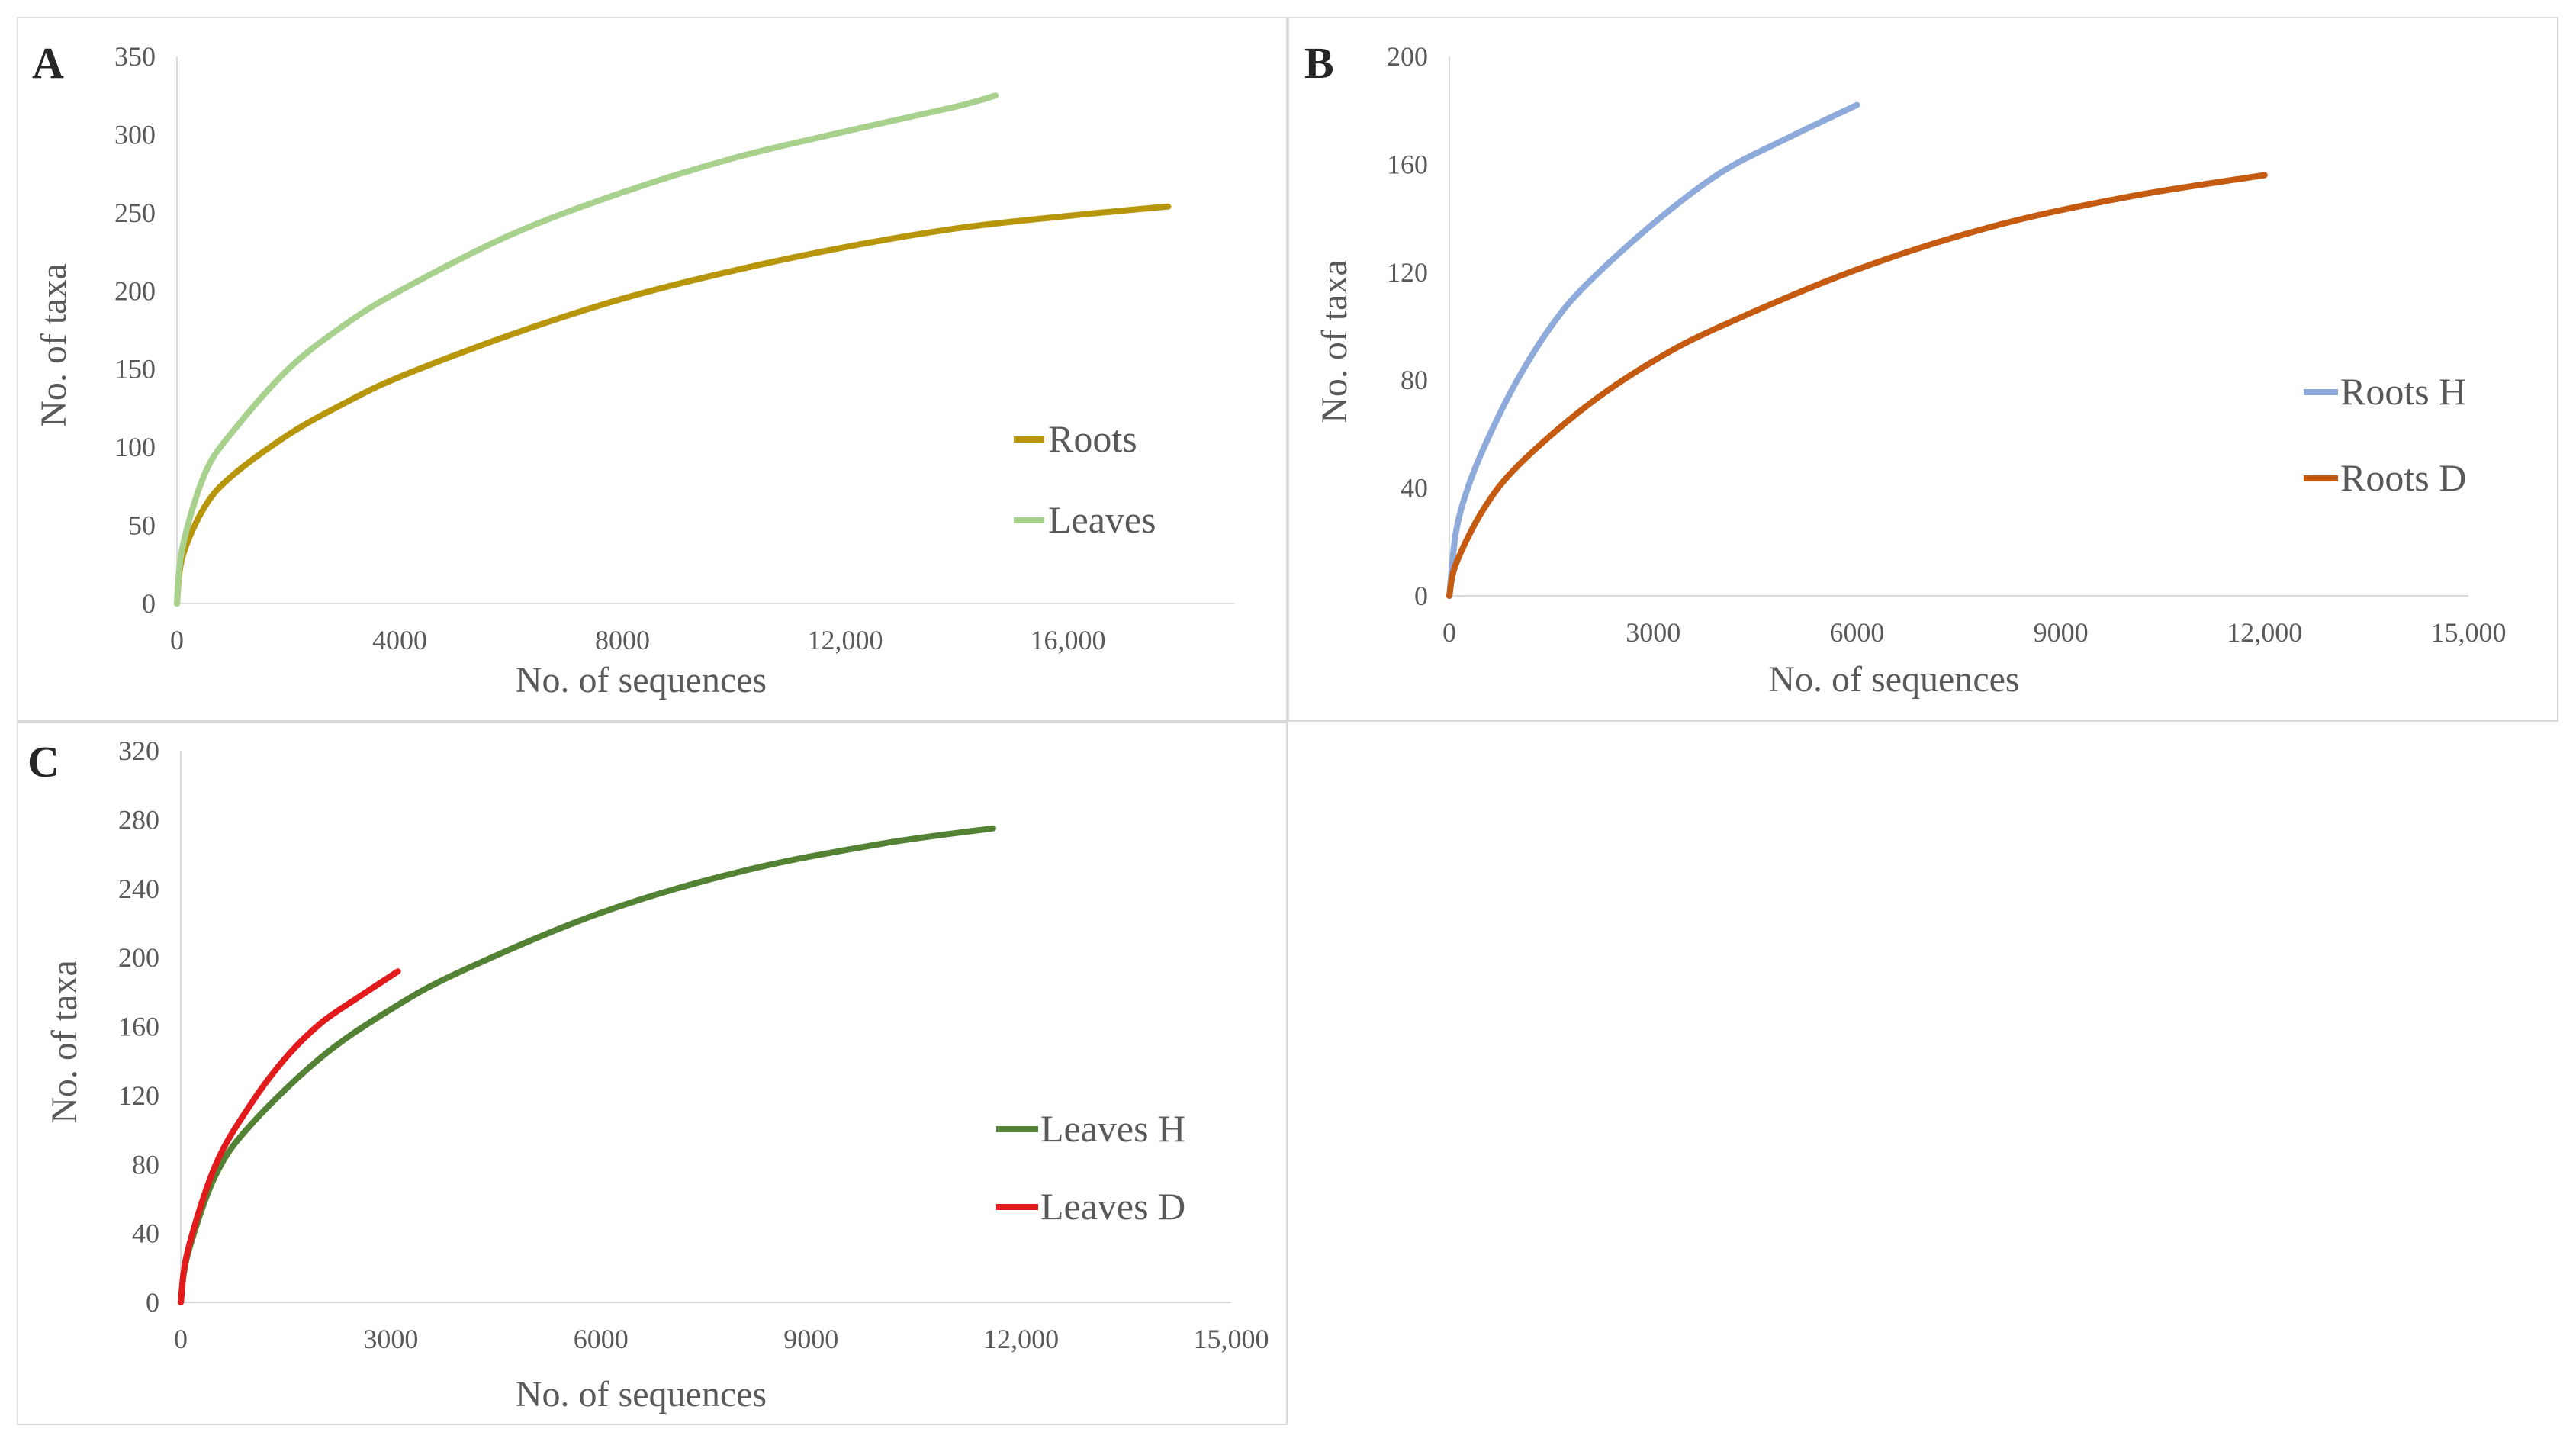 The height and width of the screenshot is (1442, 2576). I want to click on chart-a-legend-label: Roots, so click(1093, 438).